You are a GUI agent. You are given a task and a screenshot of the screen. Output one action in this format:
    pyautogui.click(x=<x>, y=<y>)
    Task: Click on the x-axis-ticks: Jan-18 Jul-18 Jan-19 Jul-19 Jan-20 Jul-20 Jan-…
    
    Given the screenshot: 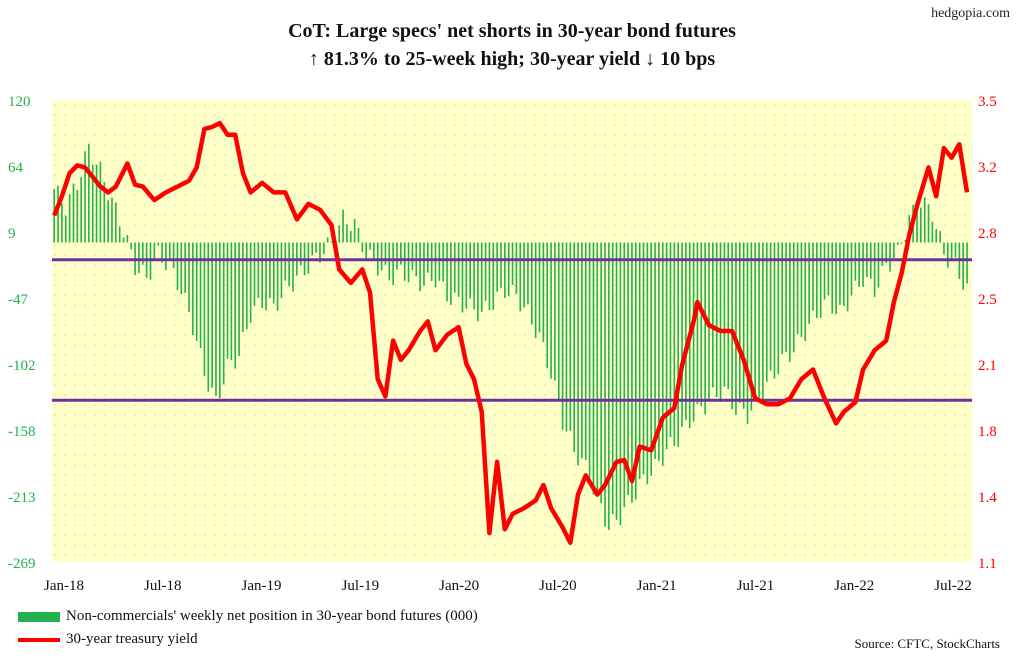 What is the action you would take?
    pyautogui.click(x=508, y=586)
    